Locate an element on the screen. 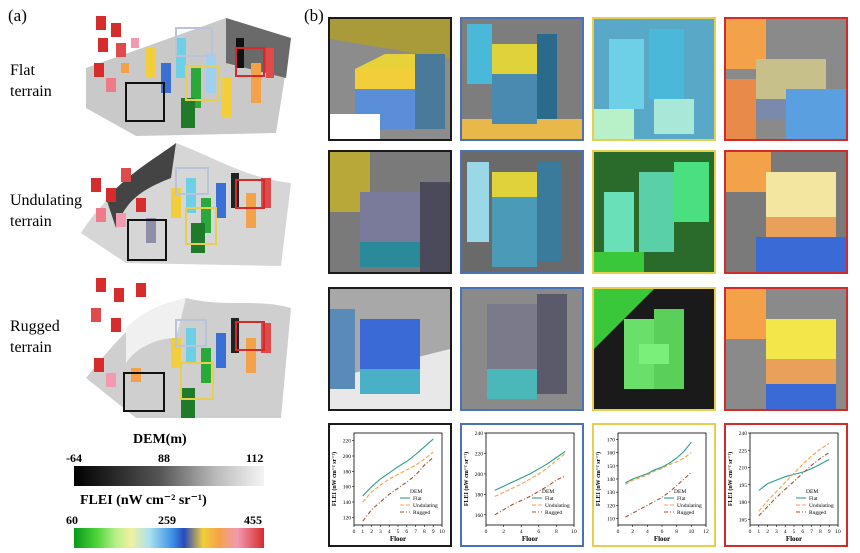 Image resolution: width=860 pixels, height=553 pixels. zoom-rugged-blue is located at coordinates (522, 349).